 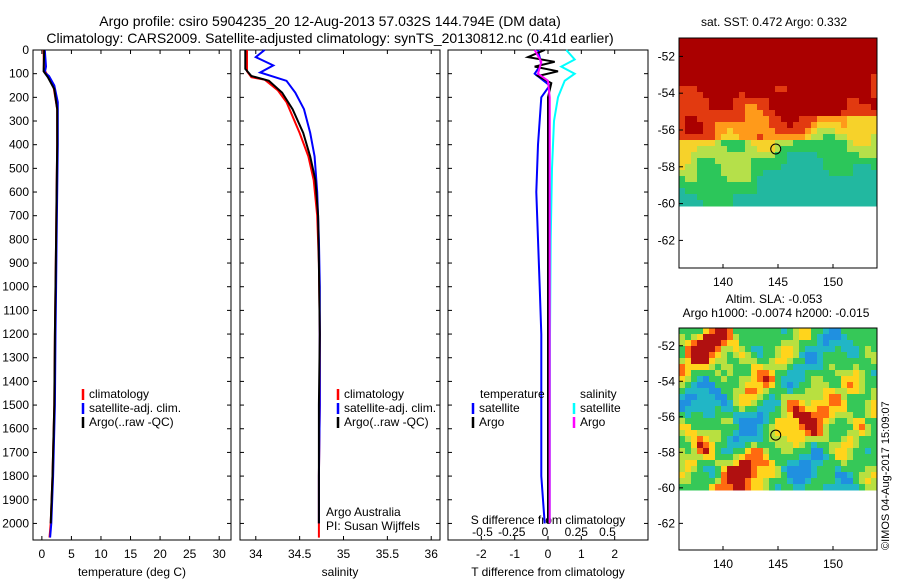 What do you see at coordinates (514, 554) in the screenshot?
I see `x-tick-label: -1` at bounding box center [514, 554].